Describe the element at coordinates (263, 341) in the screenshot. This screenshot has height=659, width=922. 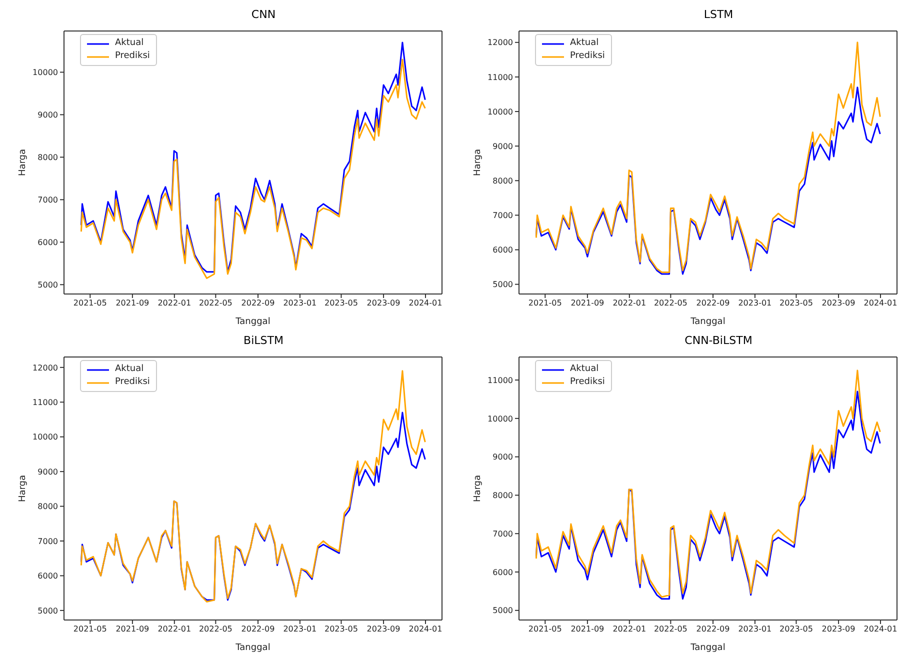
I see `chart-title: BiLSTM` at that location.